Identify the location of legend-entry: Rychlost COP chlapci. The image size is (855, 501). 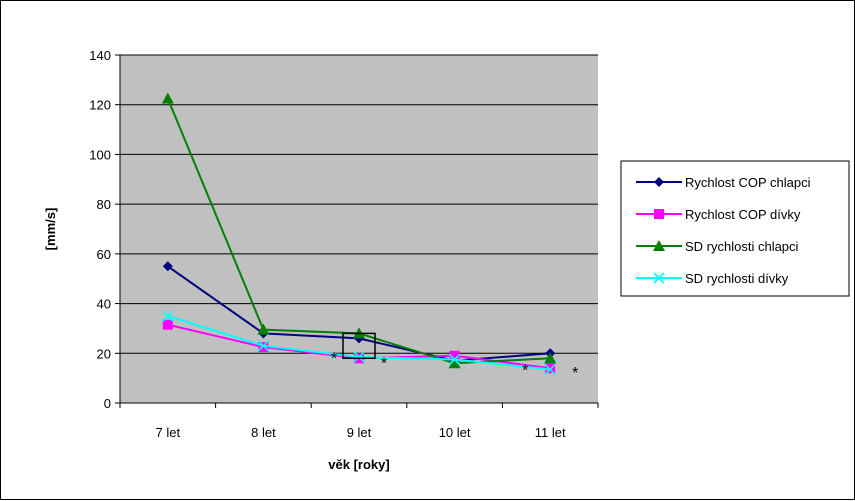
(723, 182).